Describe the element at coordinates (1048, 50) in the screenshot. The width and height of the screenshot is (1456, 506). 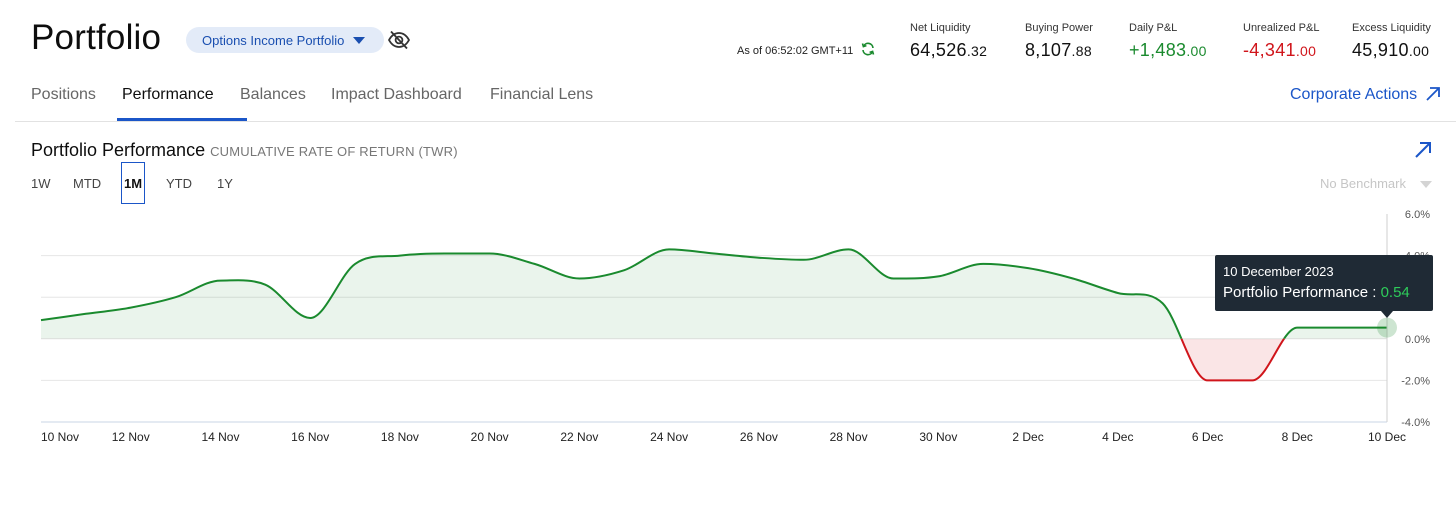
I see `metric-value: 8,107` at that location.